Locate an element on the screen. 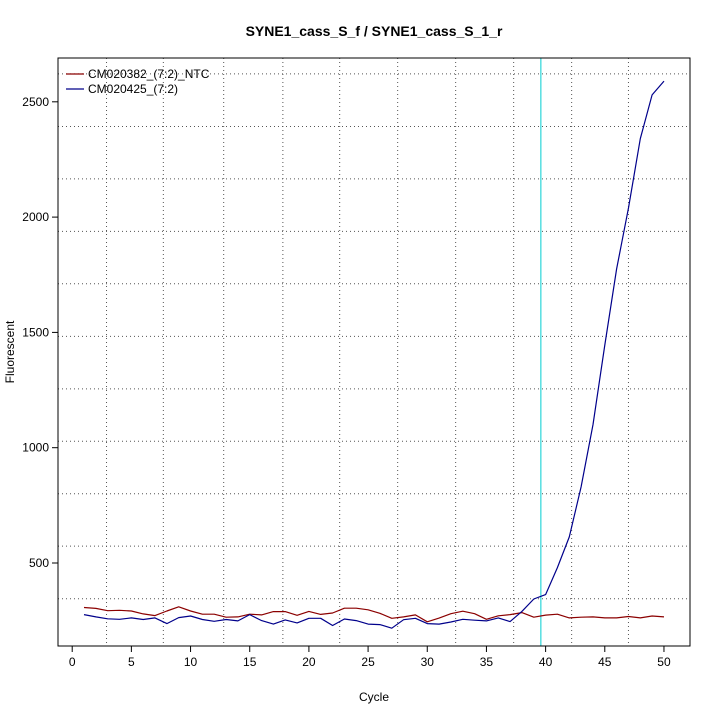 The width and height of the screenshot is (720, 720). legend-label-1: CM020425_(7:2) is located at coordinates (133, 89).